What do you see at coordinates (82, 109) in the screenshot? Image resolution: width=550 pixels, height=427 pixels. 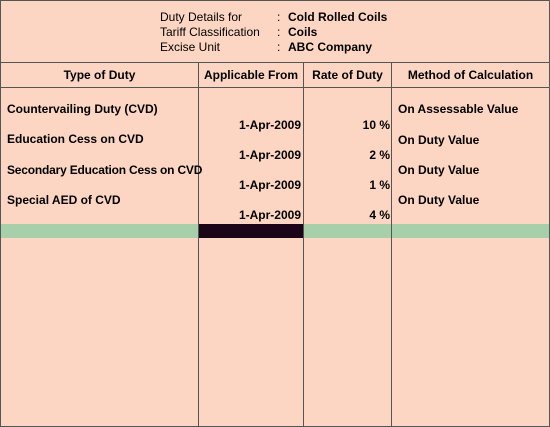 I see `duty-type: Countervailing Duty (CVD)` at bounding box center [82, 109].